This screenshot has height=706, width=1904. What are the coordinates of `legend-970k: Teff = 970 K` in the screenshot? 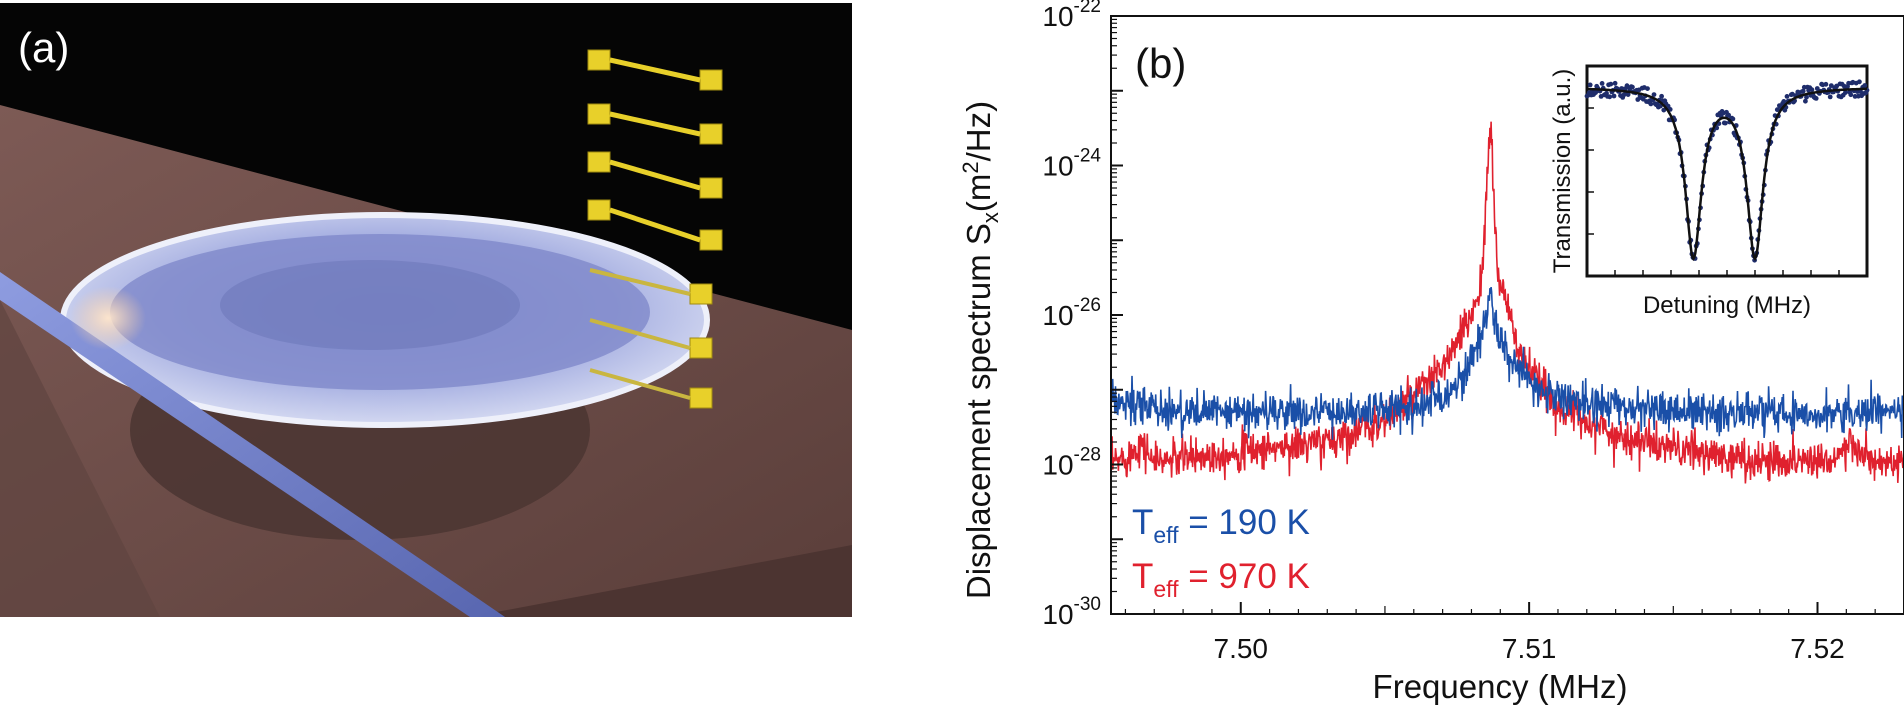 It's located at (1221, 579).